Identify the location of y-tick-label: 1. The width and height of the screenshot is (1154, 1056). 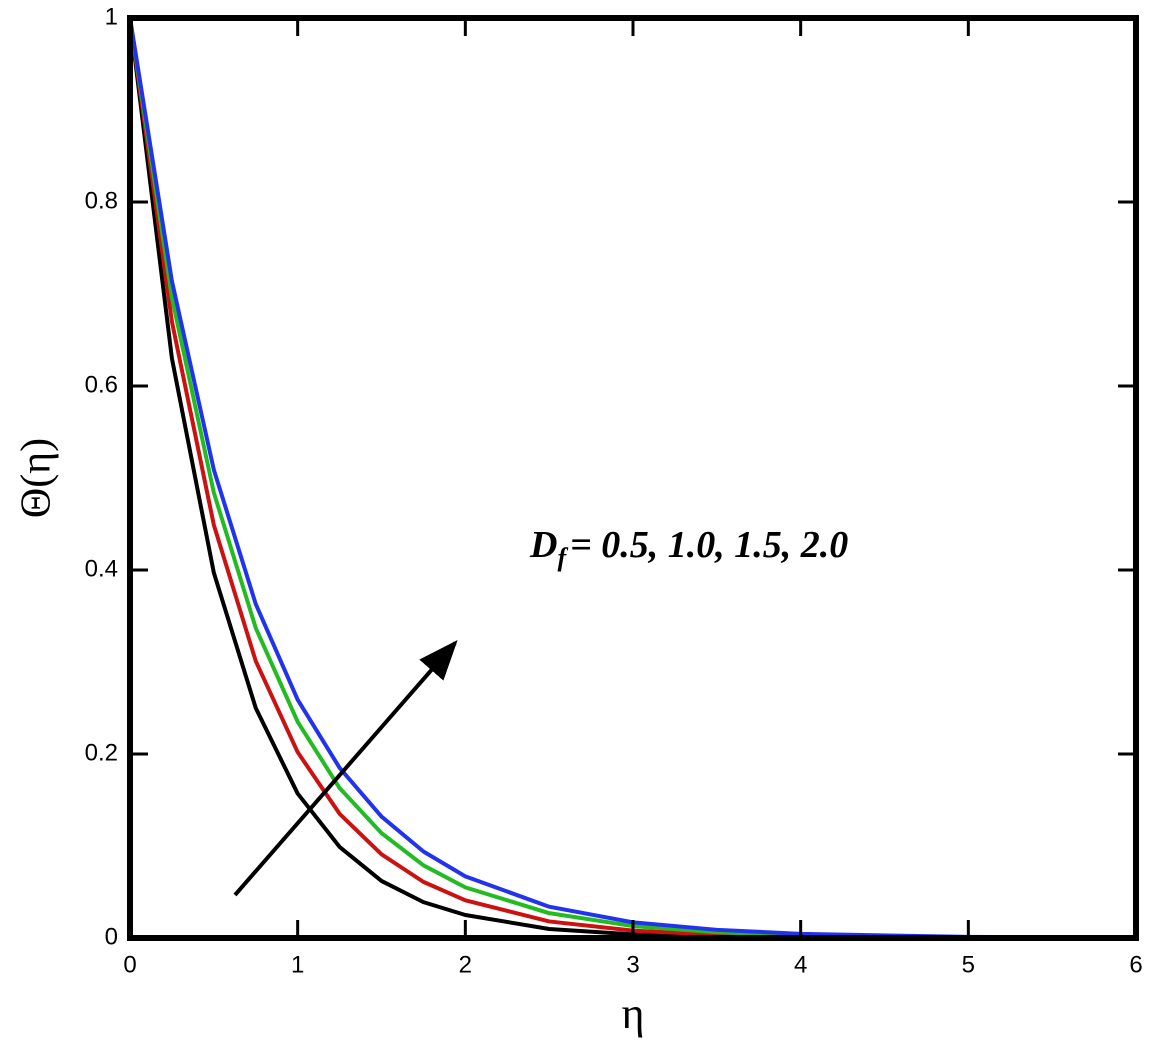
(111, 16).